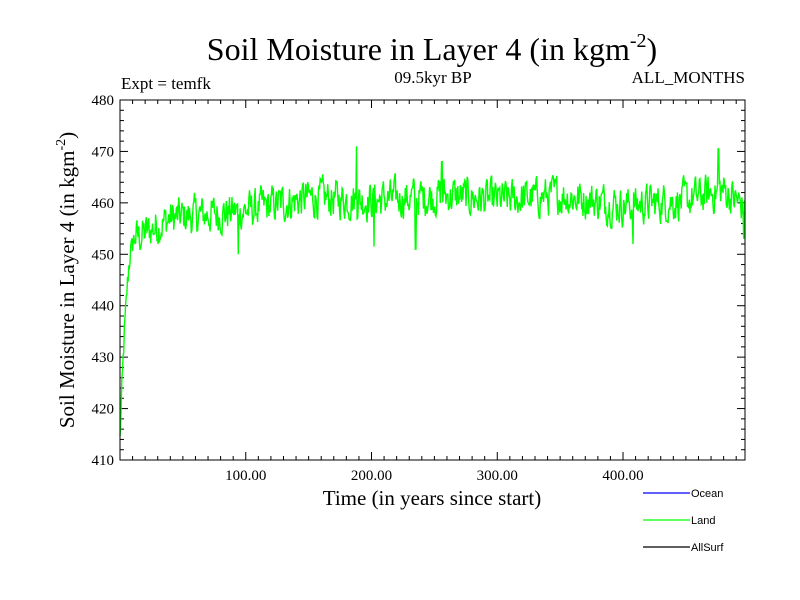  What do you see at coordinates (66, 280) in the screenshot?
I see `y-axis-label: Soil Moisture in Layer 4 (in kgm-2)` at bounding box center [66, 280].